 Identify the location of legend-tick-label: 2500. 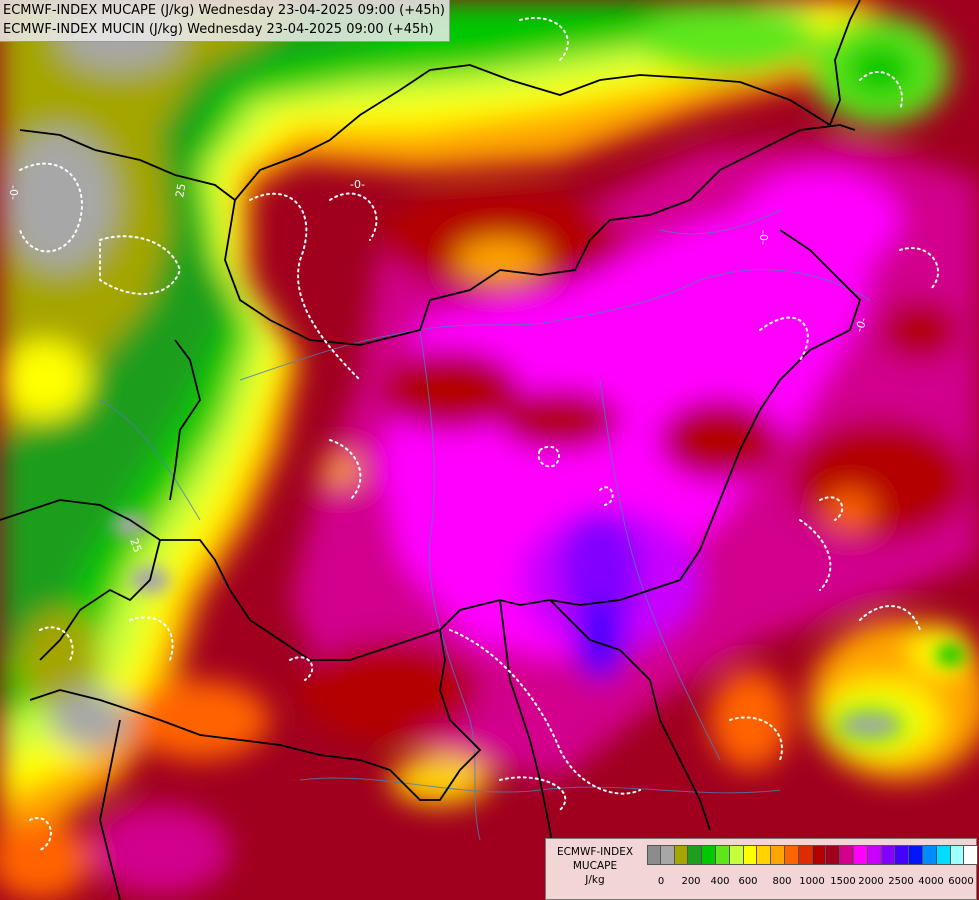
(901, 881).